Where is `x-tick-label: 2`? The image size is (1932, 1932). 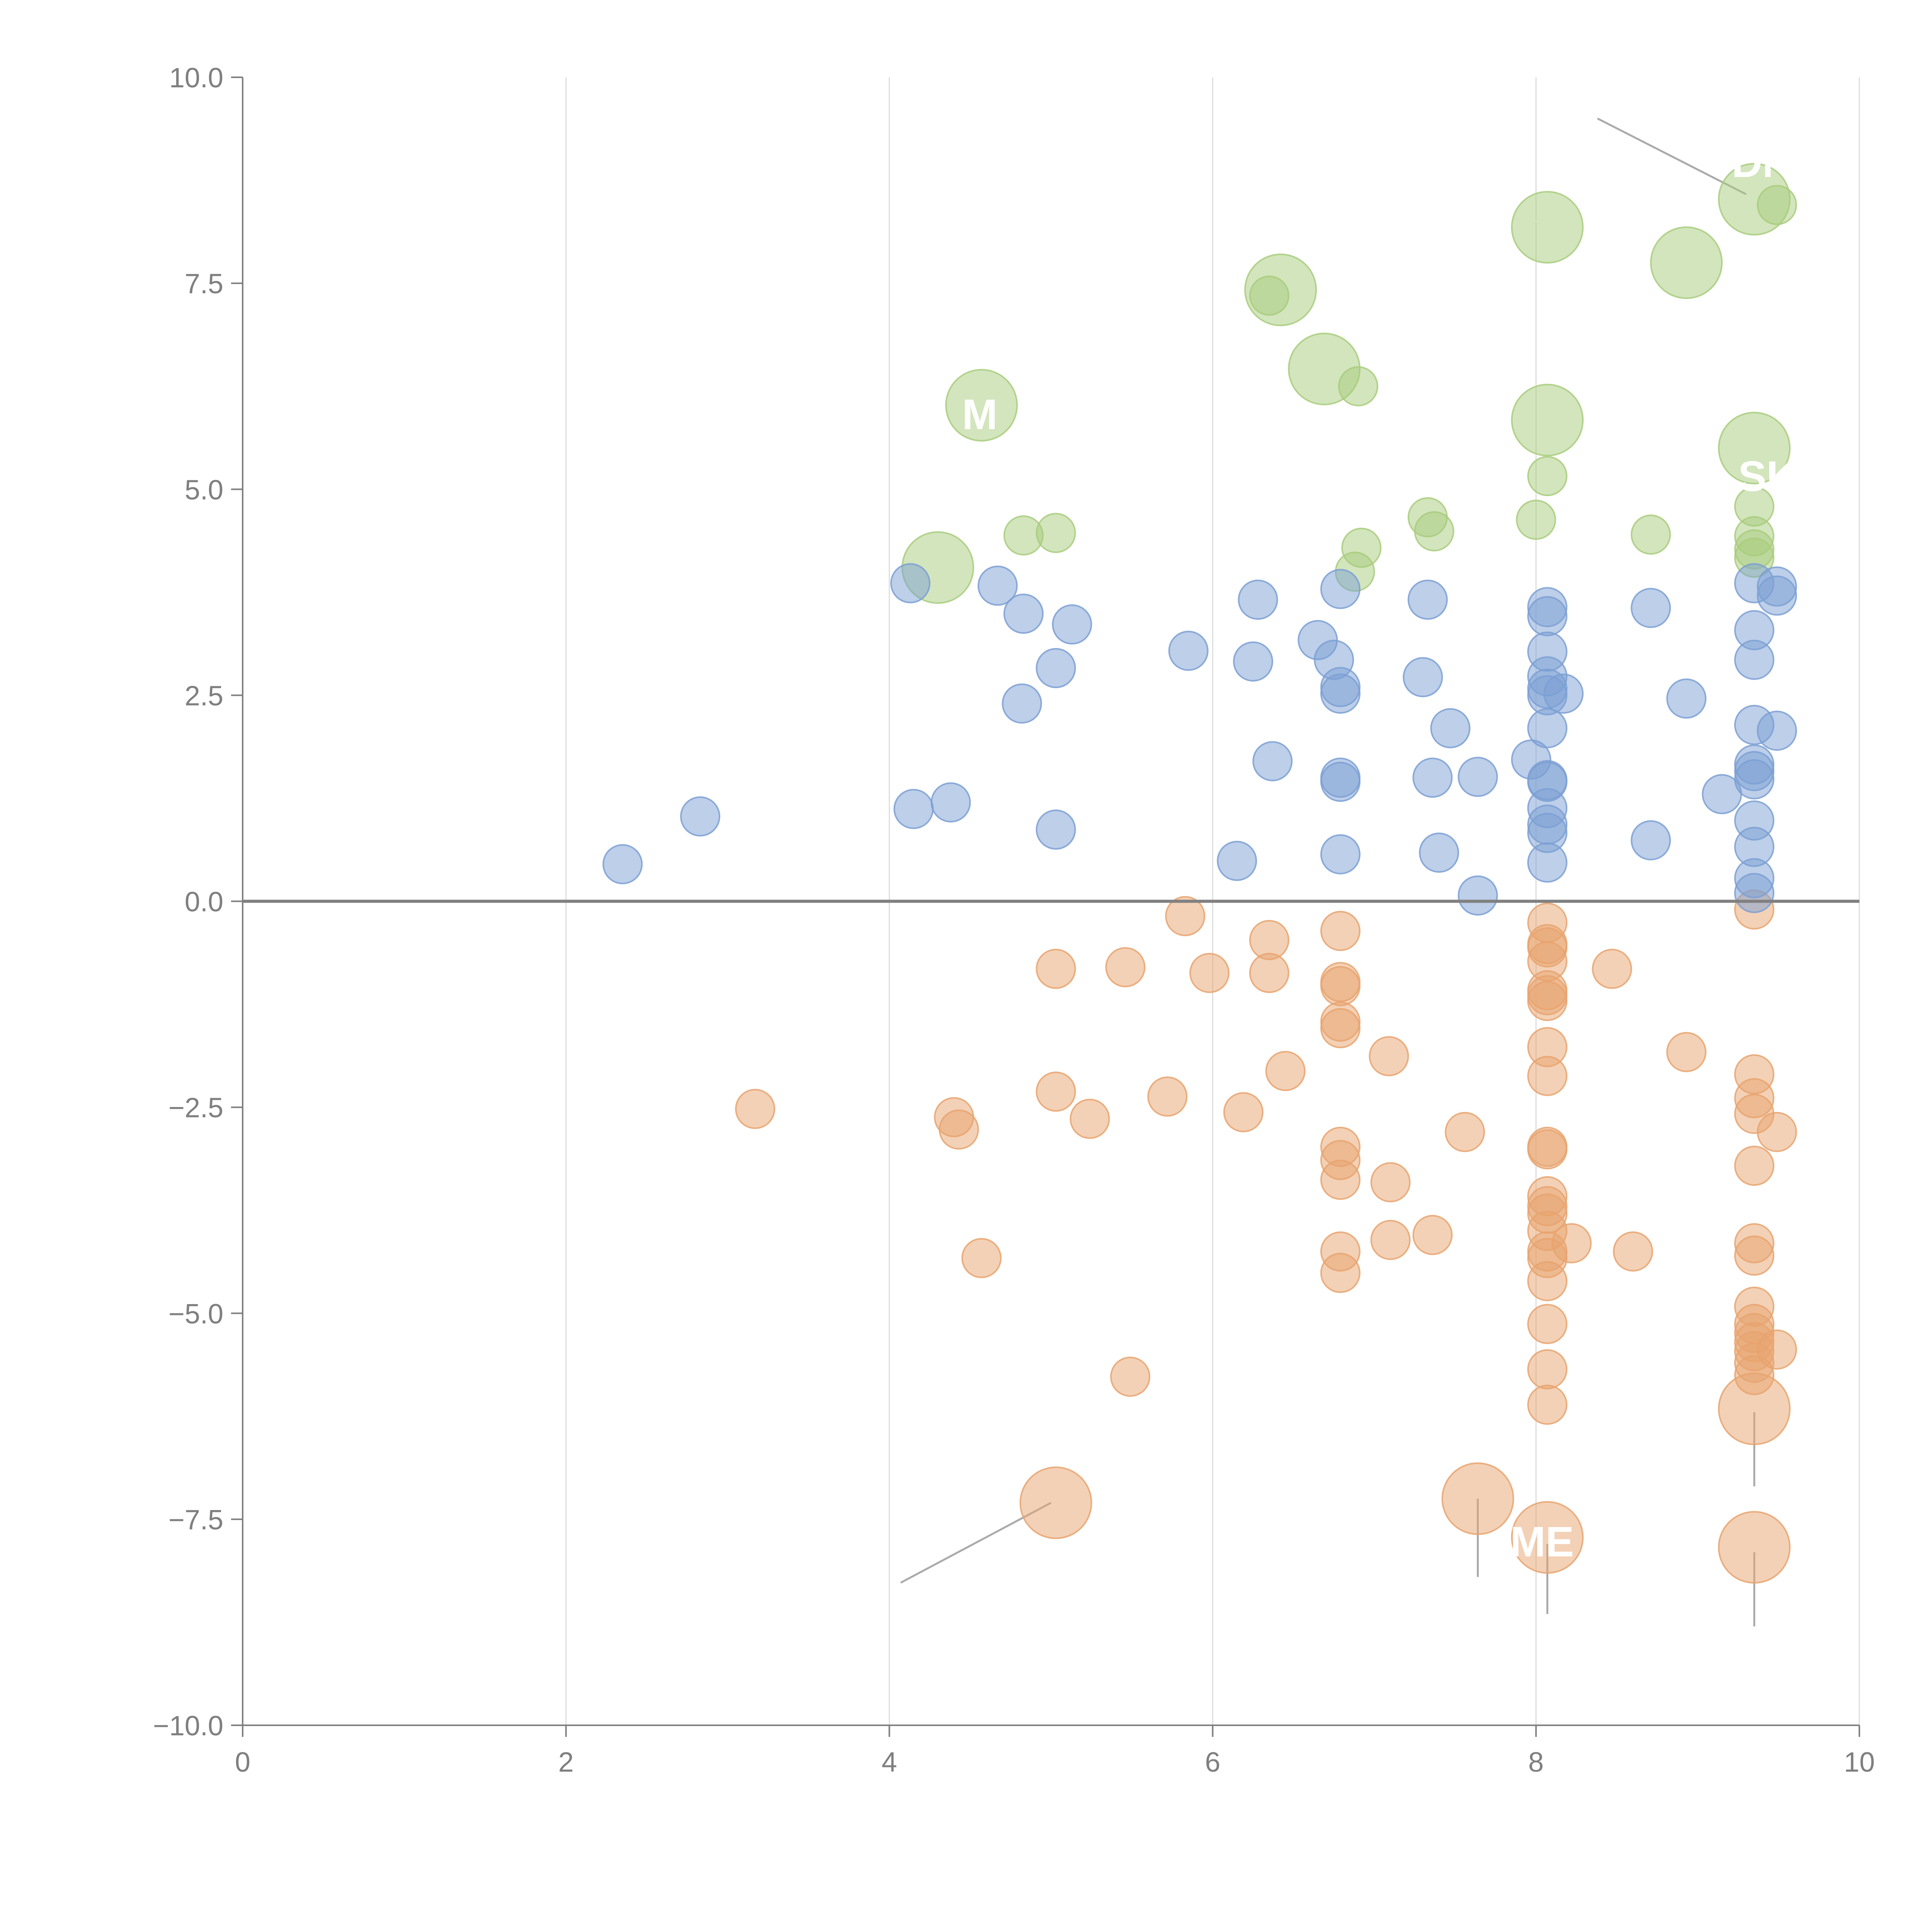
x-tick-label: 2 is located at coordinates (566, 1763).